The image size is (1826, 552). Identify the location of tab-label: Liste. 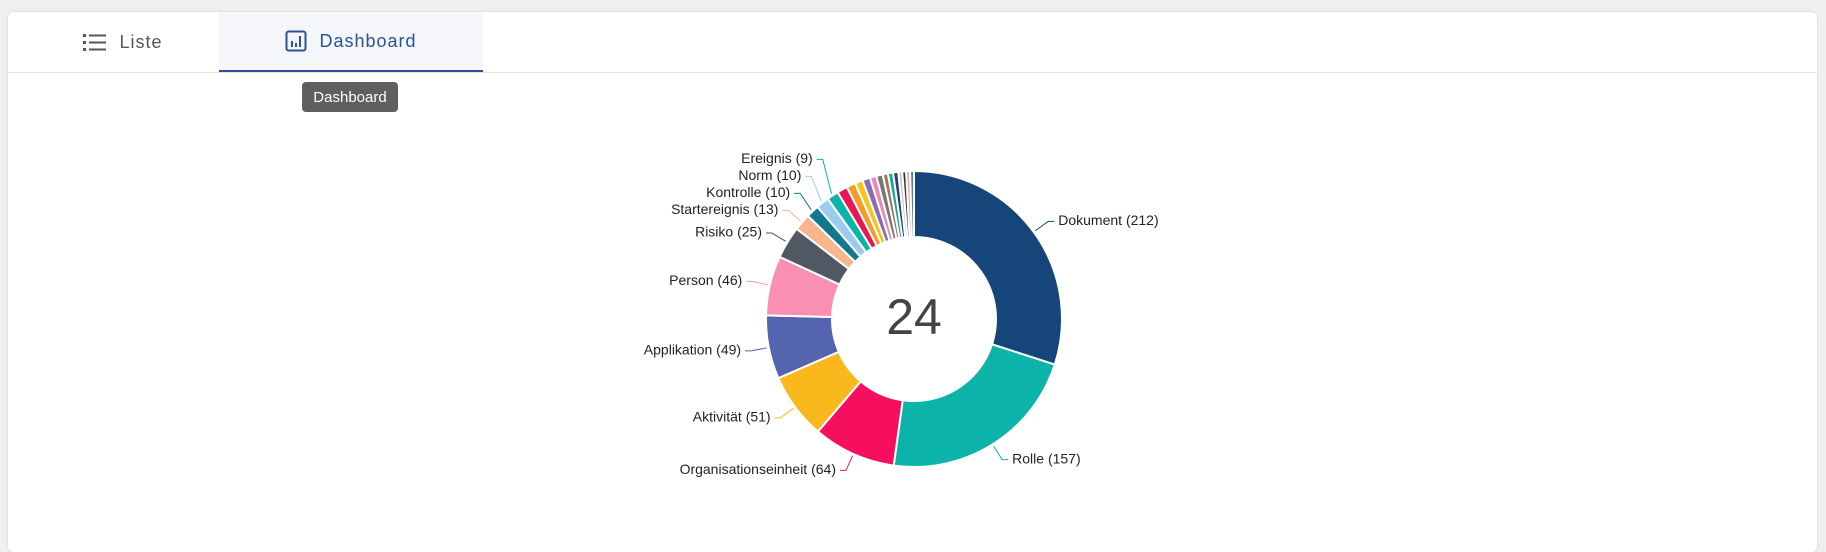
(141, 41).